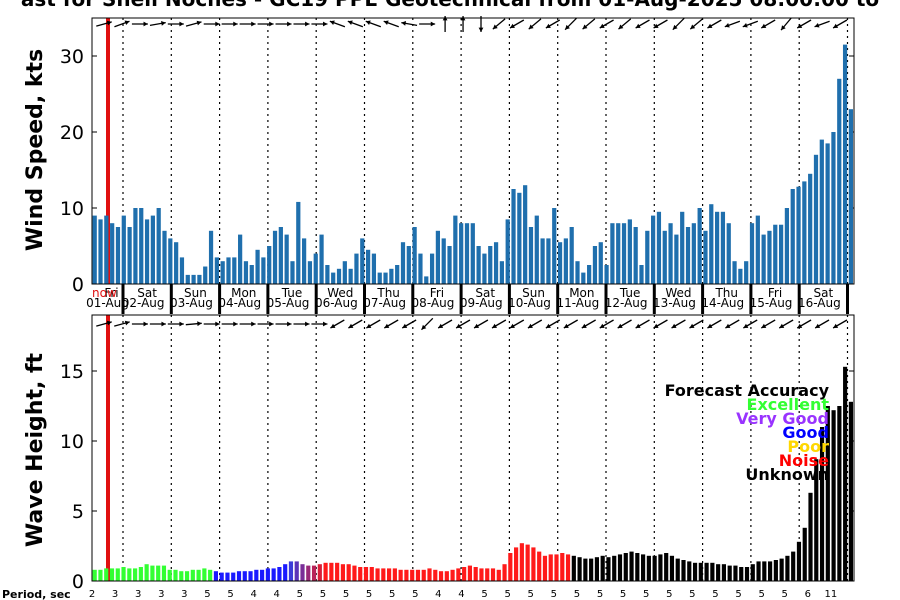 The image size is (900, 600). Describe the element at coordinates (111, 293) in the screenshot. I see `day-label: Fri` at that location.